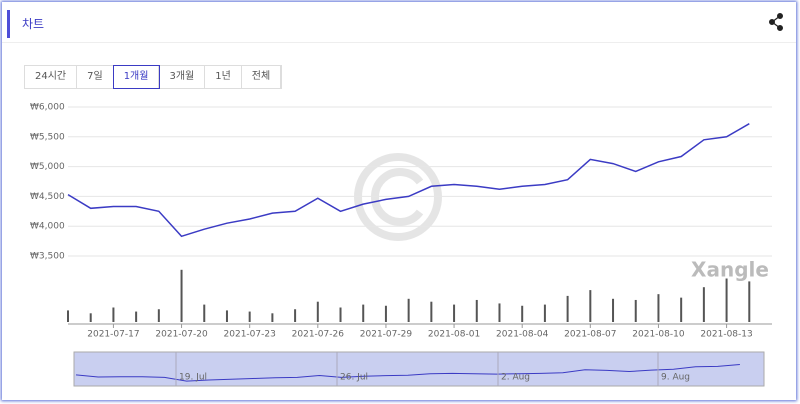 Image resolution: width=800 pixels, height=404 pixels. What do you see at coordinates (454, 335) in the screenshot?
I see `x-tick-label: 2021-08-01` at bounding box center [454, 335].